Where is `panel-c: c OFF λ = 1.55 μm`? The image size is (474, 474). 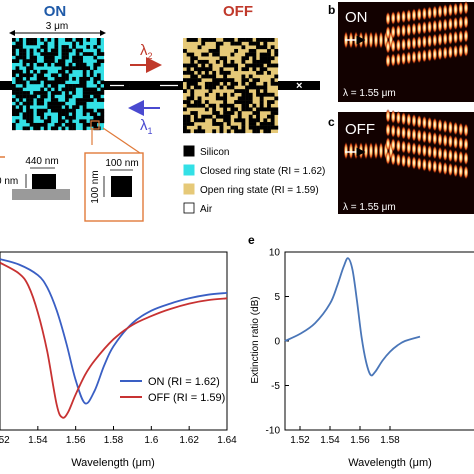
panel-c: c OFF λ = 1.55 μm is located at coordinates (401, 161).